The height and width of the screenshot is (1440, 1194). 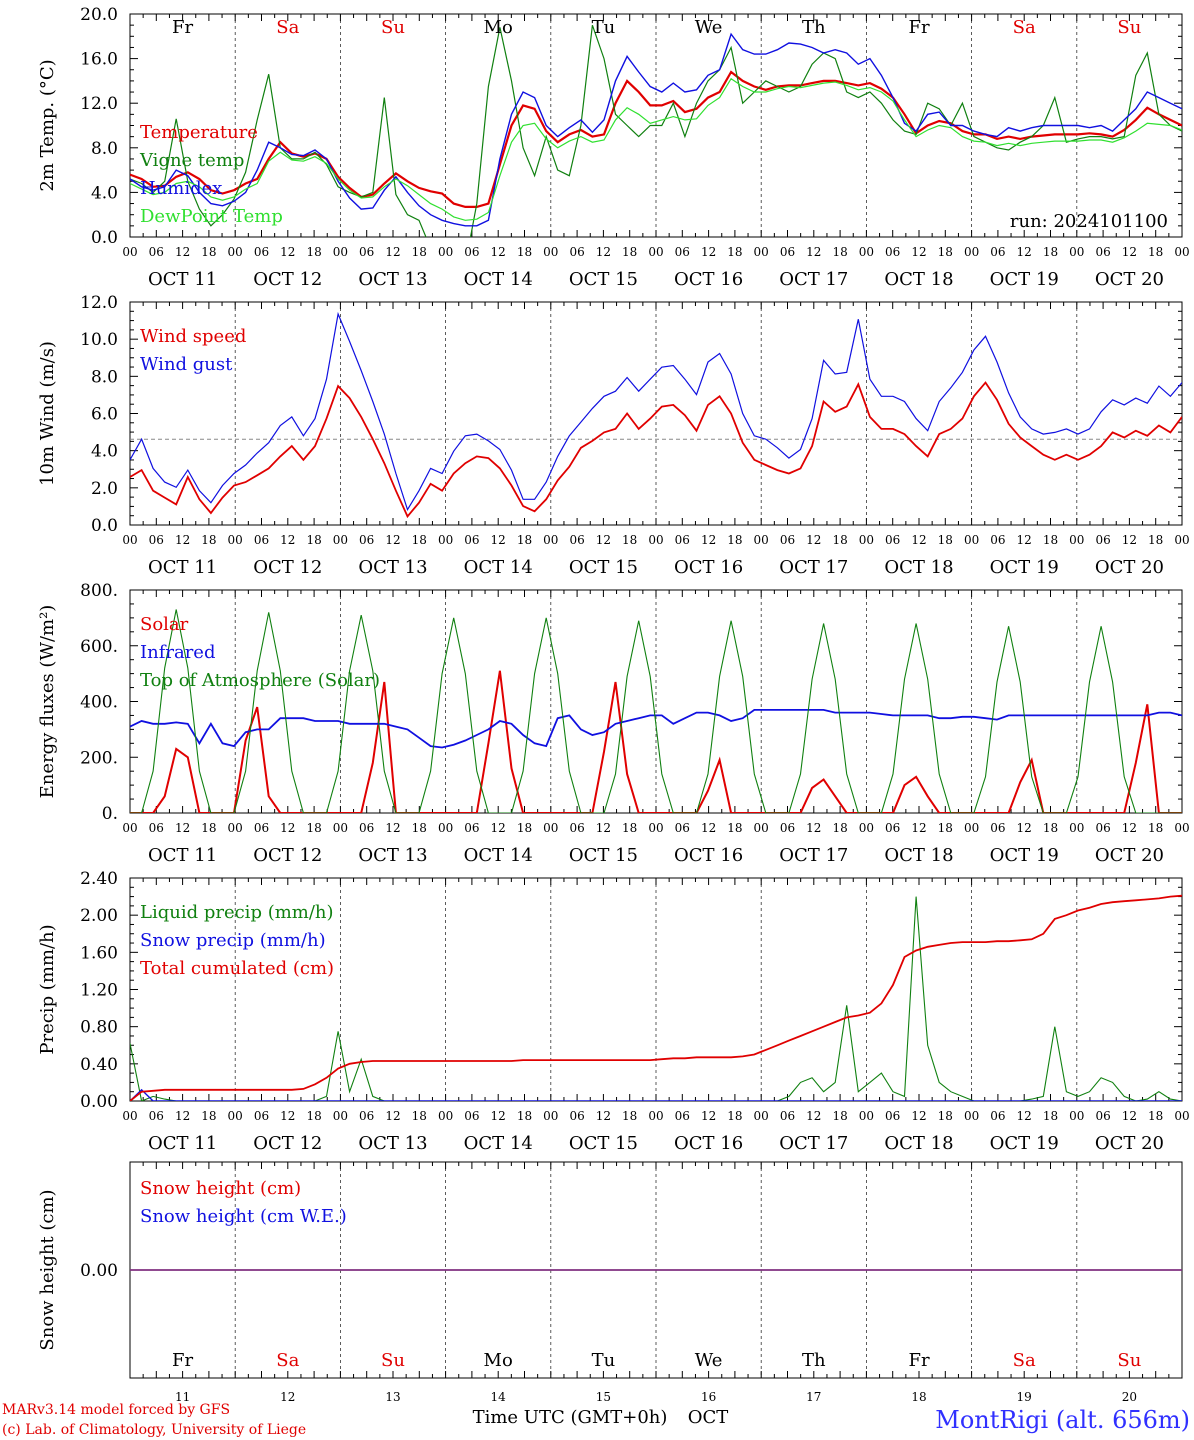 I want to click on series-vigne-temp, so click(x=656, y=131).